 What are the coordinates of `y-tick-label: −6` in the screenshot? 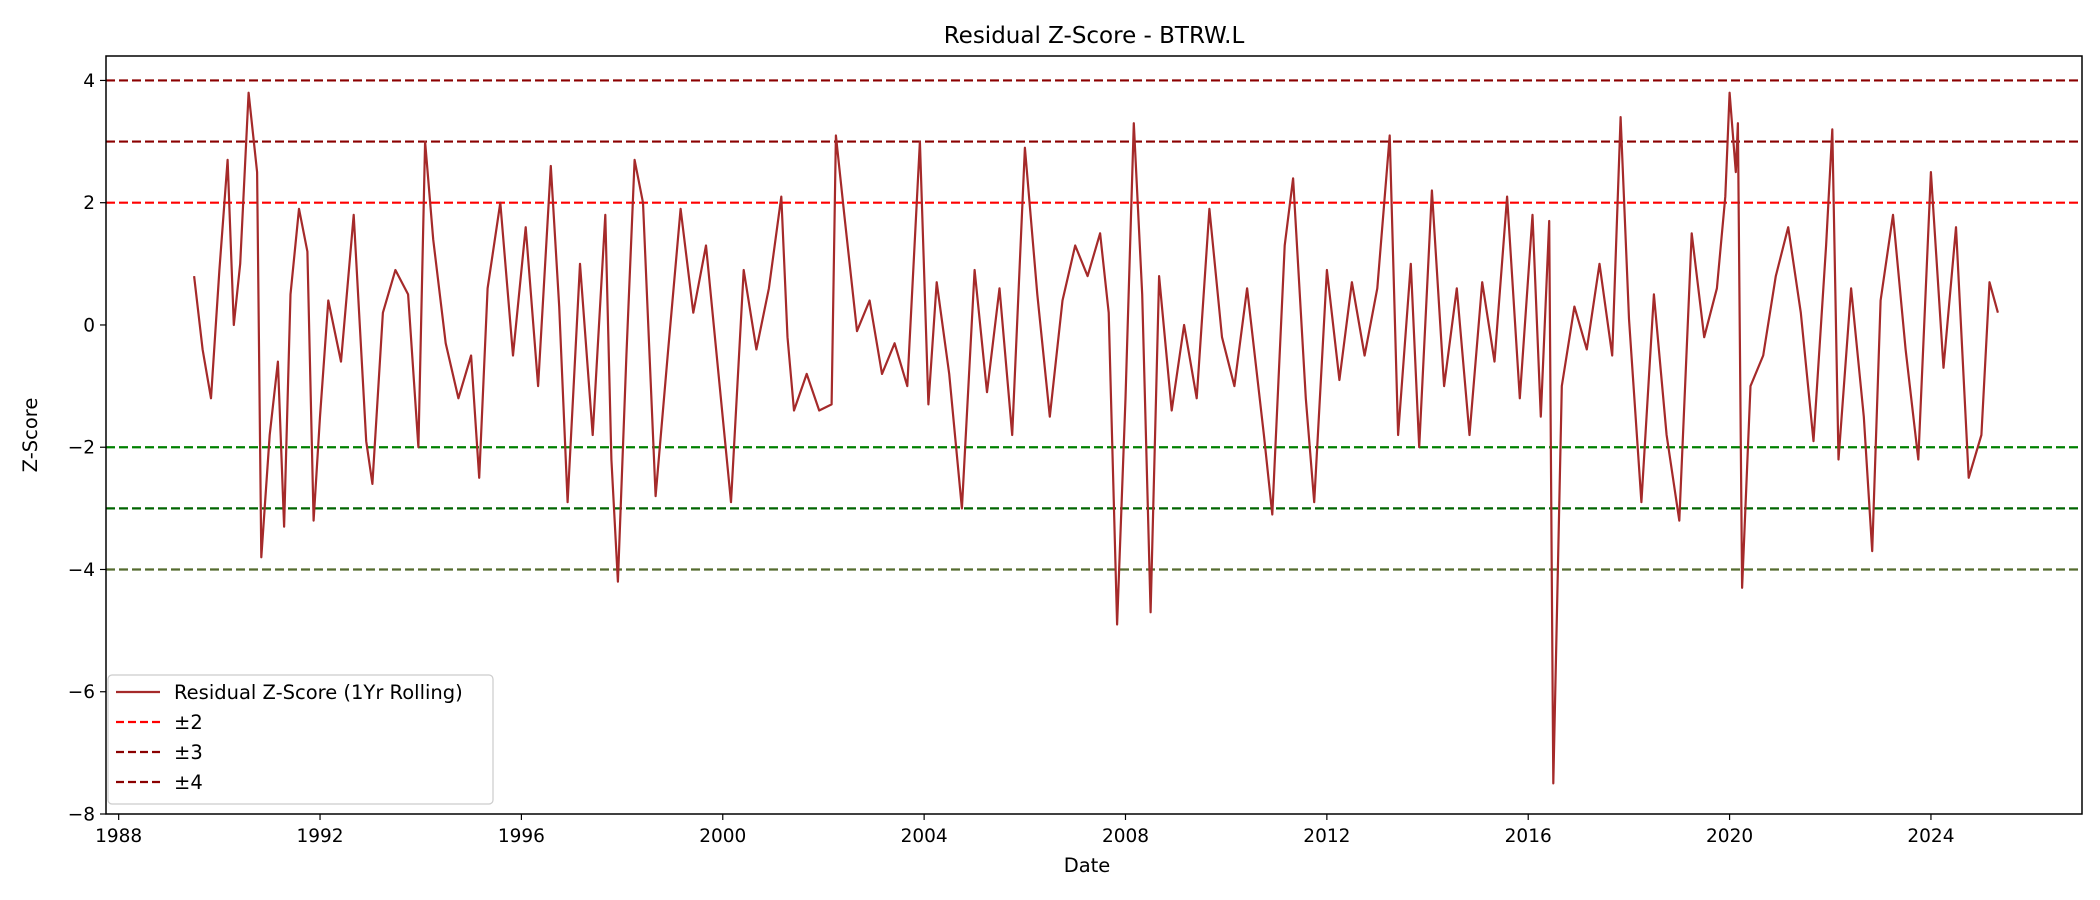 It's located at (81, 692).